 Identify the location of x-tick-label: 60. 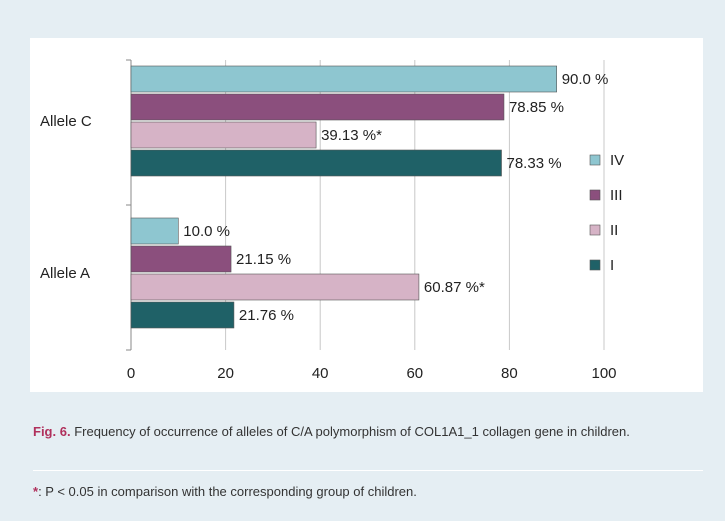
(414, 373).